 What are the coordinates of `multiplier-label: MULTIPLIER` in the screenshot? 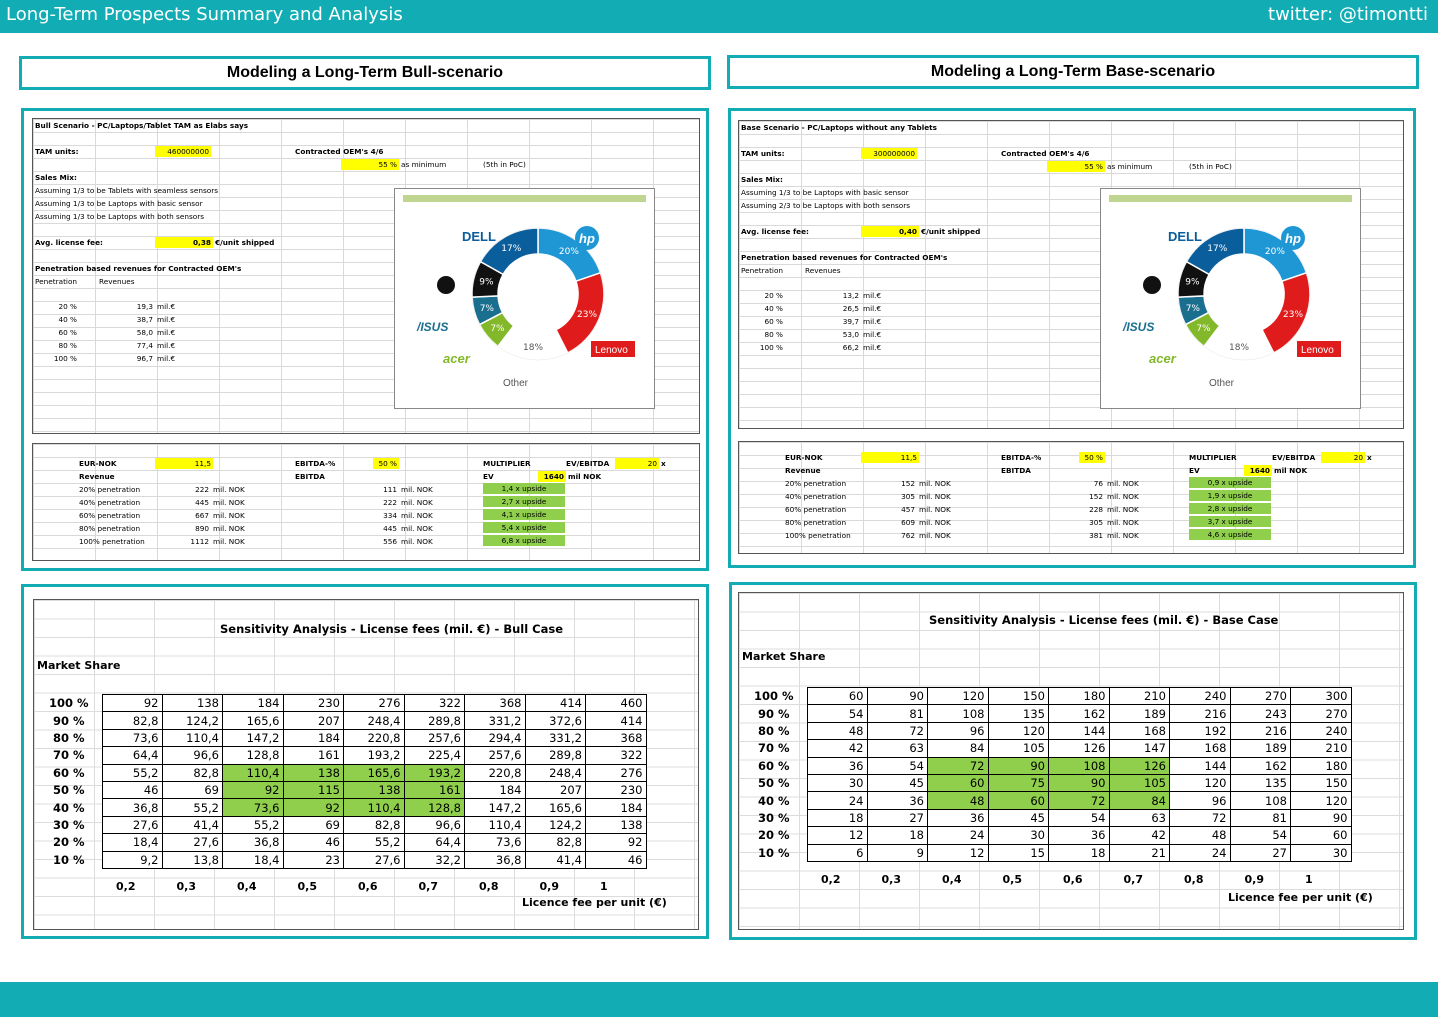 It's located at (507, 463).